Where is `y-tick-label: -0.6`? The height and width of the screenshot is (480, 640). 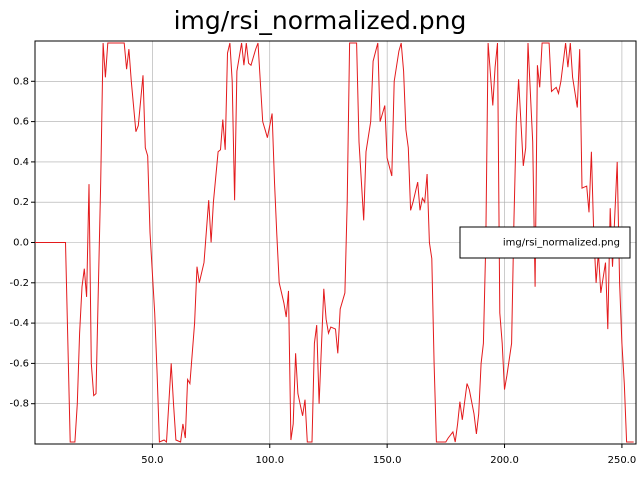
y-tick-label: -0.6 is located at coordinates (19, 363).